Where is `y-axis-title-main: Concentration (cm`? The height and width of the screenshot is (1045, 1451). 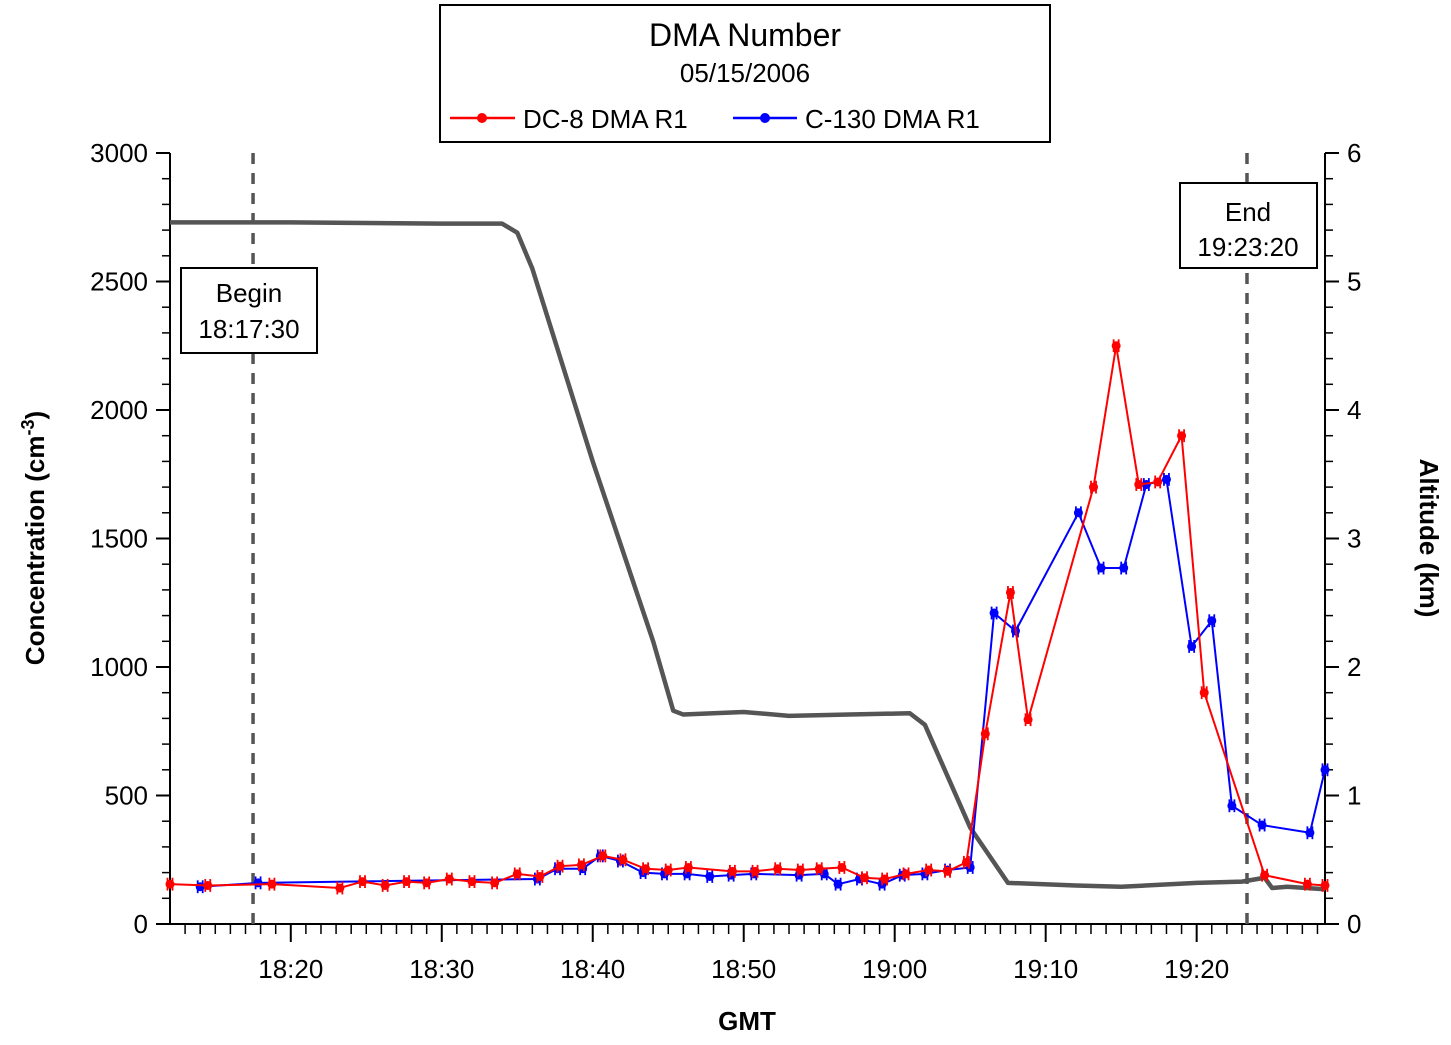 y-axis-title-main: Concentration (cm is located at coordinates (35, 551).